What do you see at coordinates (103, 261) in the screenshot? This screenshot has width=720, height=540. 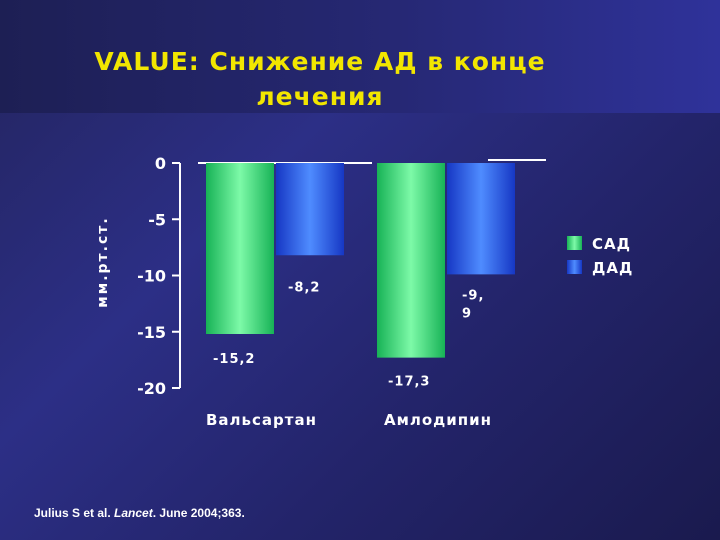 I see `y-axis-label: мм.рт.ст.` at bounding box center [103, 261].